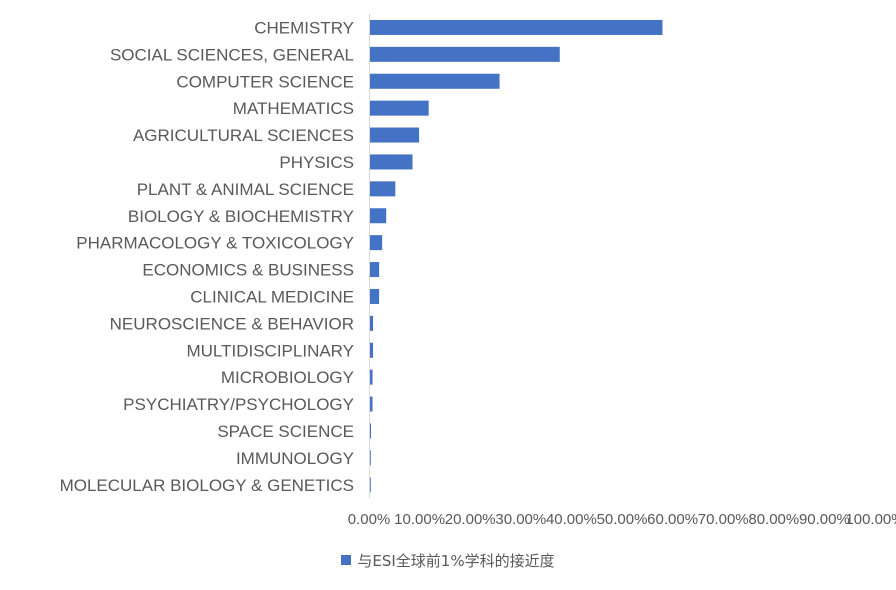 The width and height of the screenshot is (896, 590). I want to click on legend: 与ESI全球前1%学科的接近度, so click(448, 560).